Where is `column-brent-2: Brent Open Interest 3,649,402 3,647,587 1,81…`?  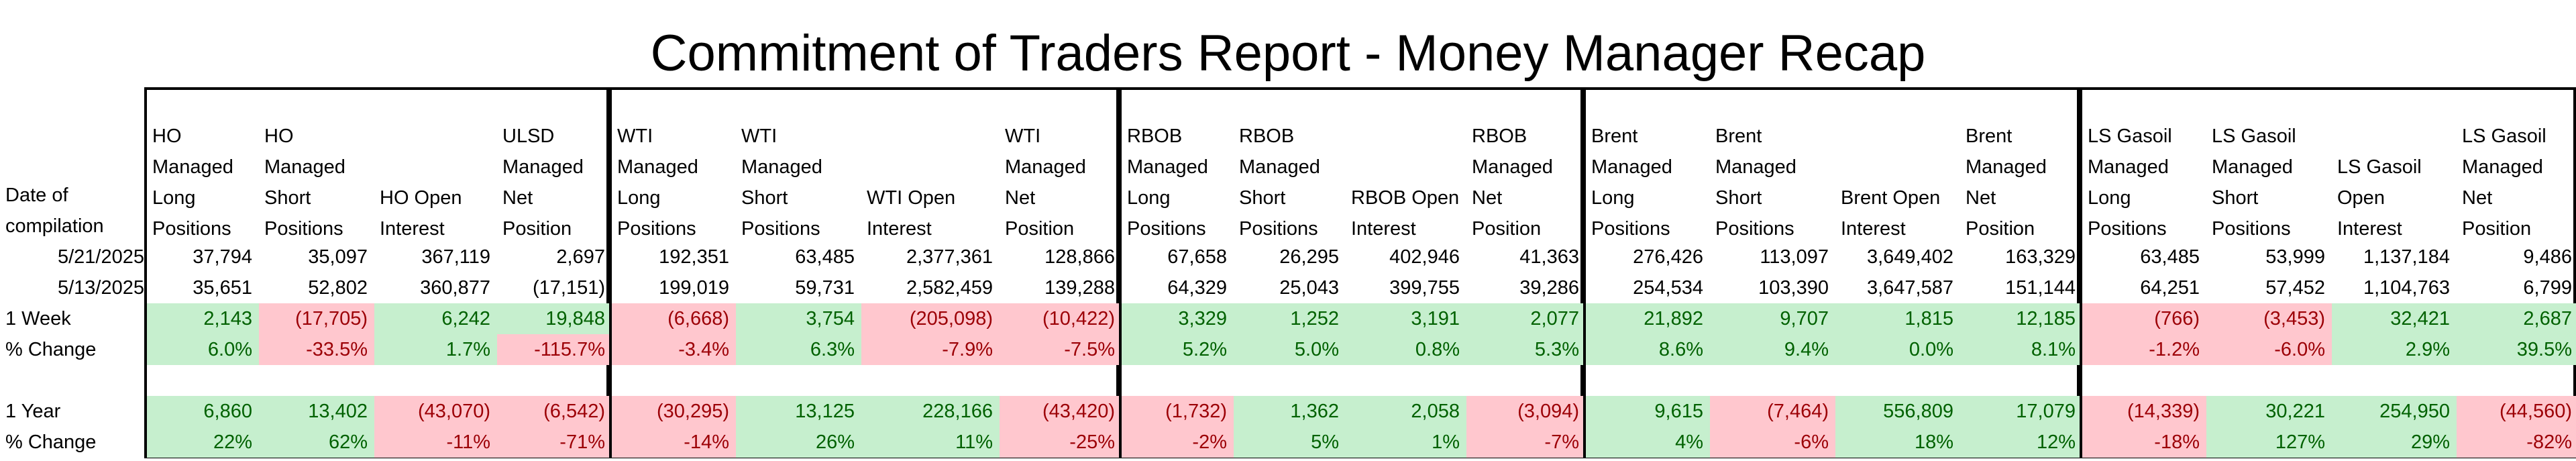
column-brent-2: Brent Open Interest 3,649,402 3,647,587 1,81… is located at coordinates (1897, 274).